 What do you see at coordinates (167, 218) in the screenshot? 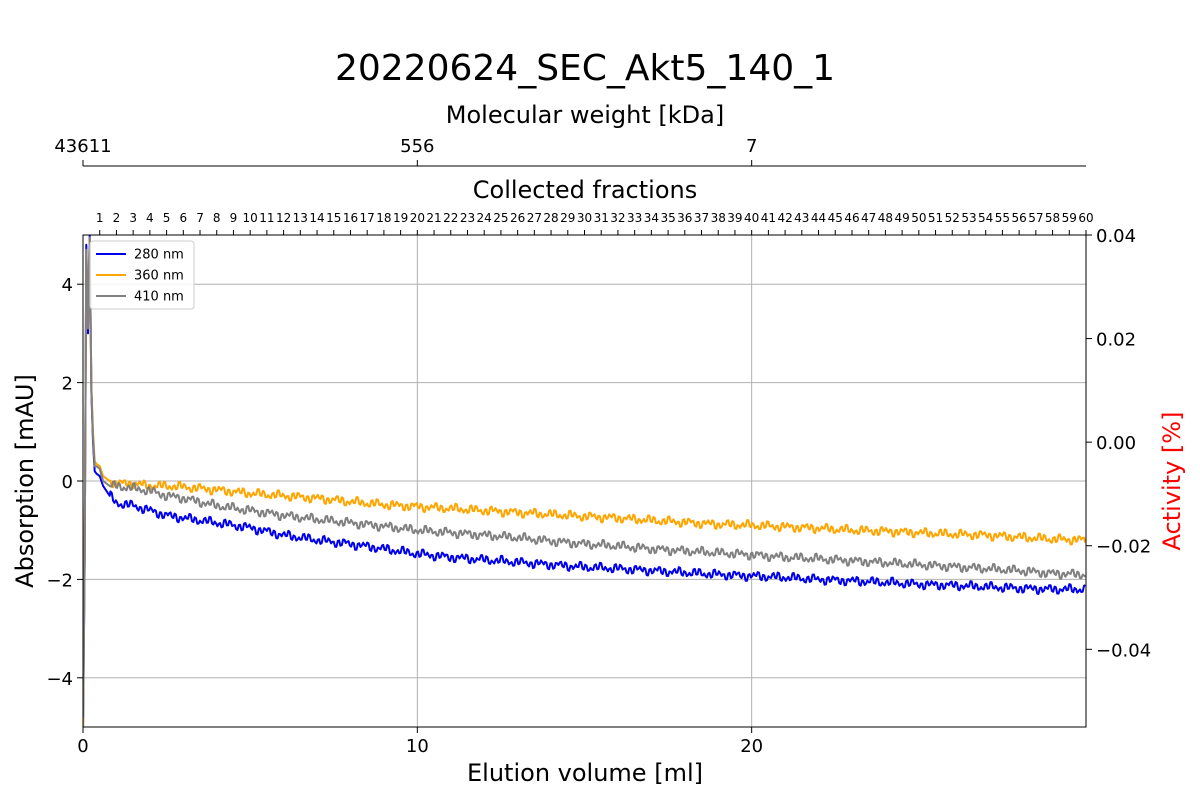
I see `fraction-tick-label: 5` at bounding box center [167, 218].